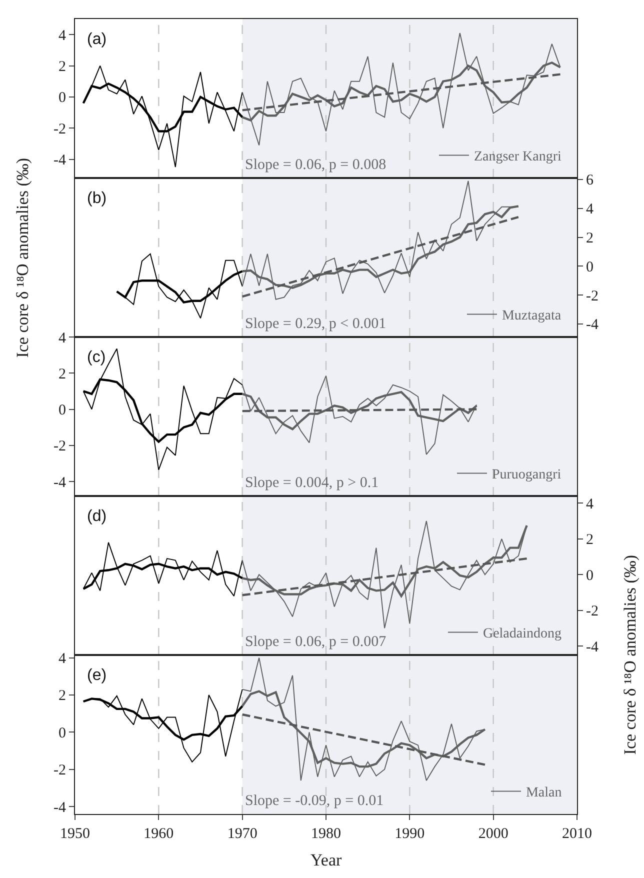  I want to click on x-tick-label: 1980, so click(326, 834).